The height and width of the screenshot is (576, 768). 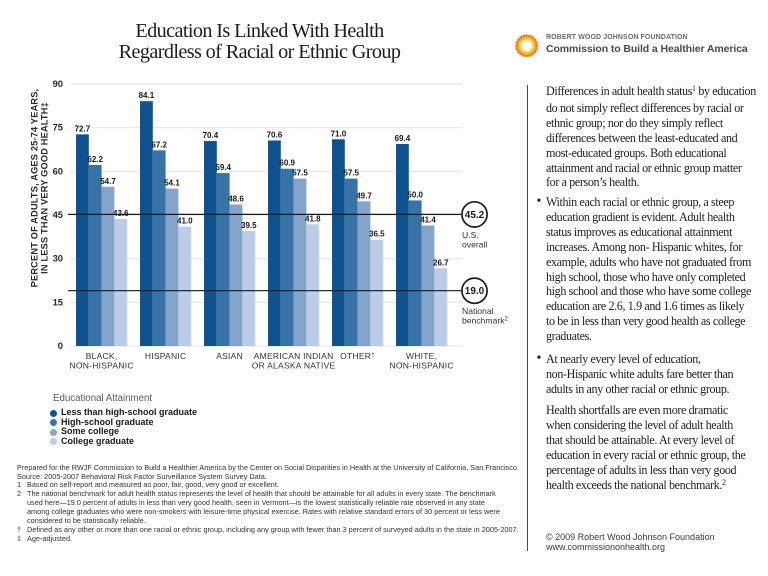 What do you see at coordinates (475, 291) in the screenshot?
I see `svg-text: 19.0` at bounding box center [475, 291].